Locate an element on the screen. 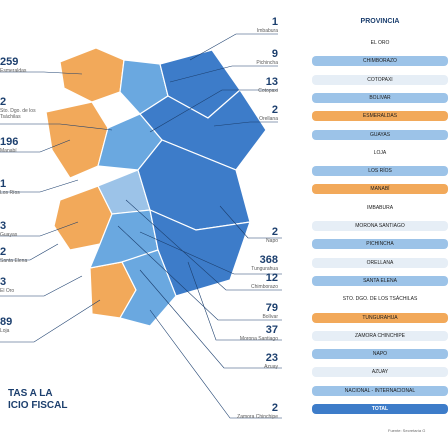 The image size is (448, 448). right-callout-value: 1 is located at coordinates (274, 22).